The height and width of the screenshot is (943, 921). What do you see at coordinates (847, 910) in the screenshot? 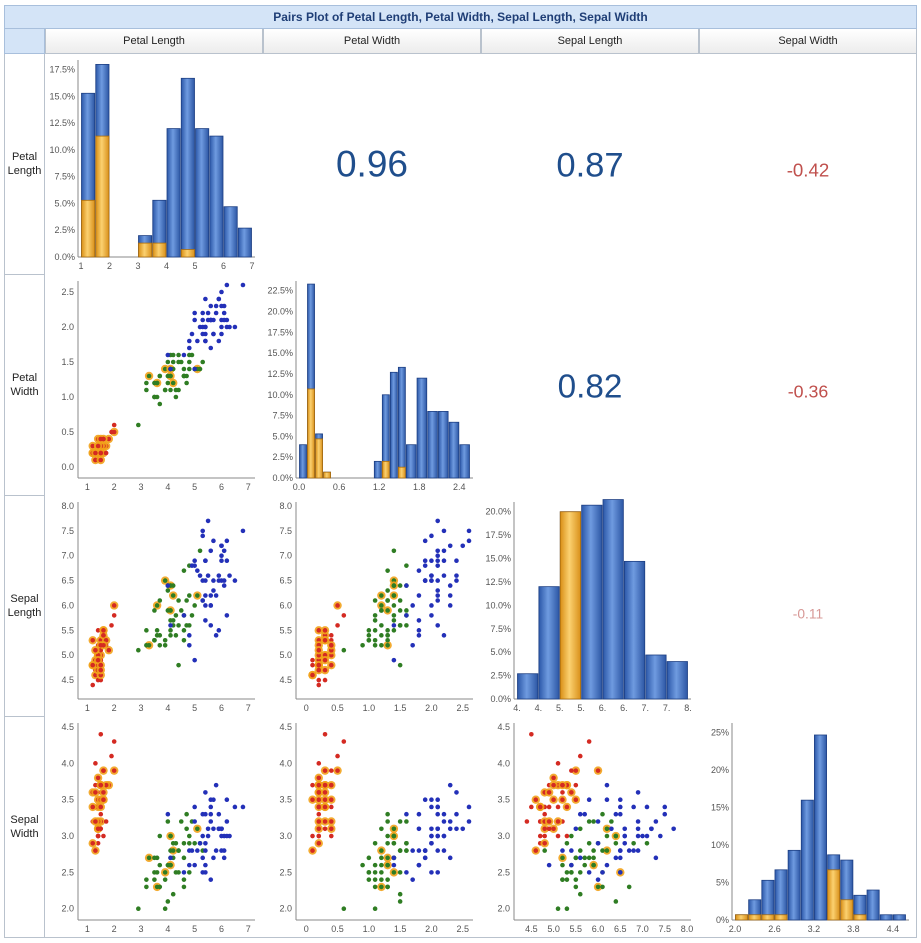
I see `histogram-sepal-width-highlight-bar` at bounding box center [847, 910].